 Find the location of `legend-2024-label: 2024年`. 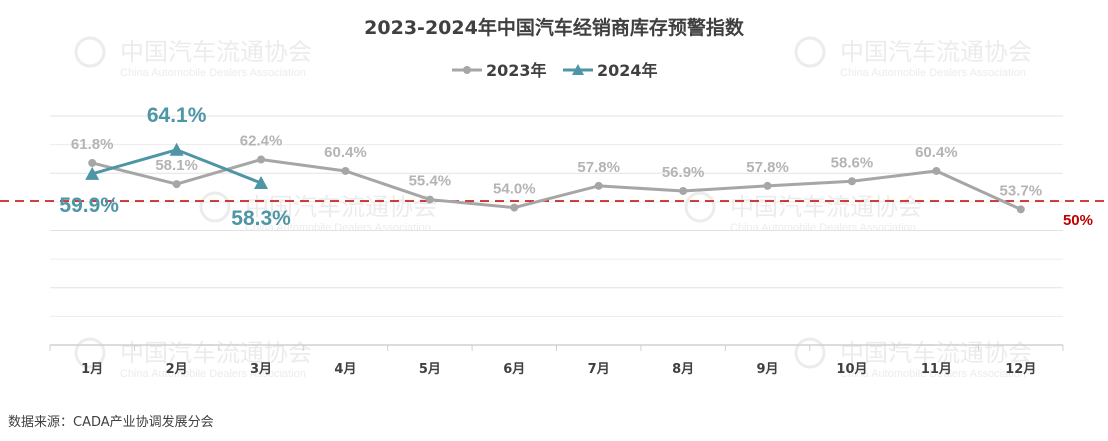

legend-2024-label: 2024年 is located at coordinates (627, 70).